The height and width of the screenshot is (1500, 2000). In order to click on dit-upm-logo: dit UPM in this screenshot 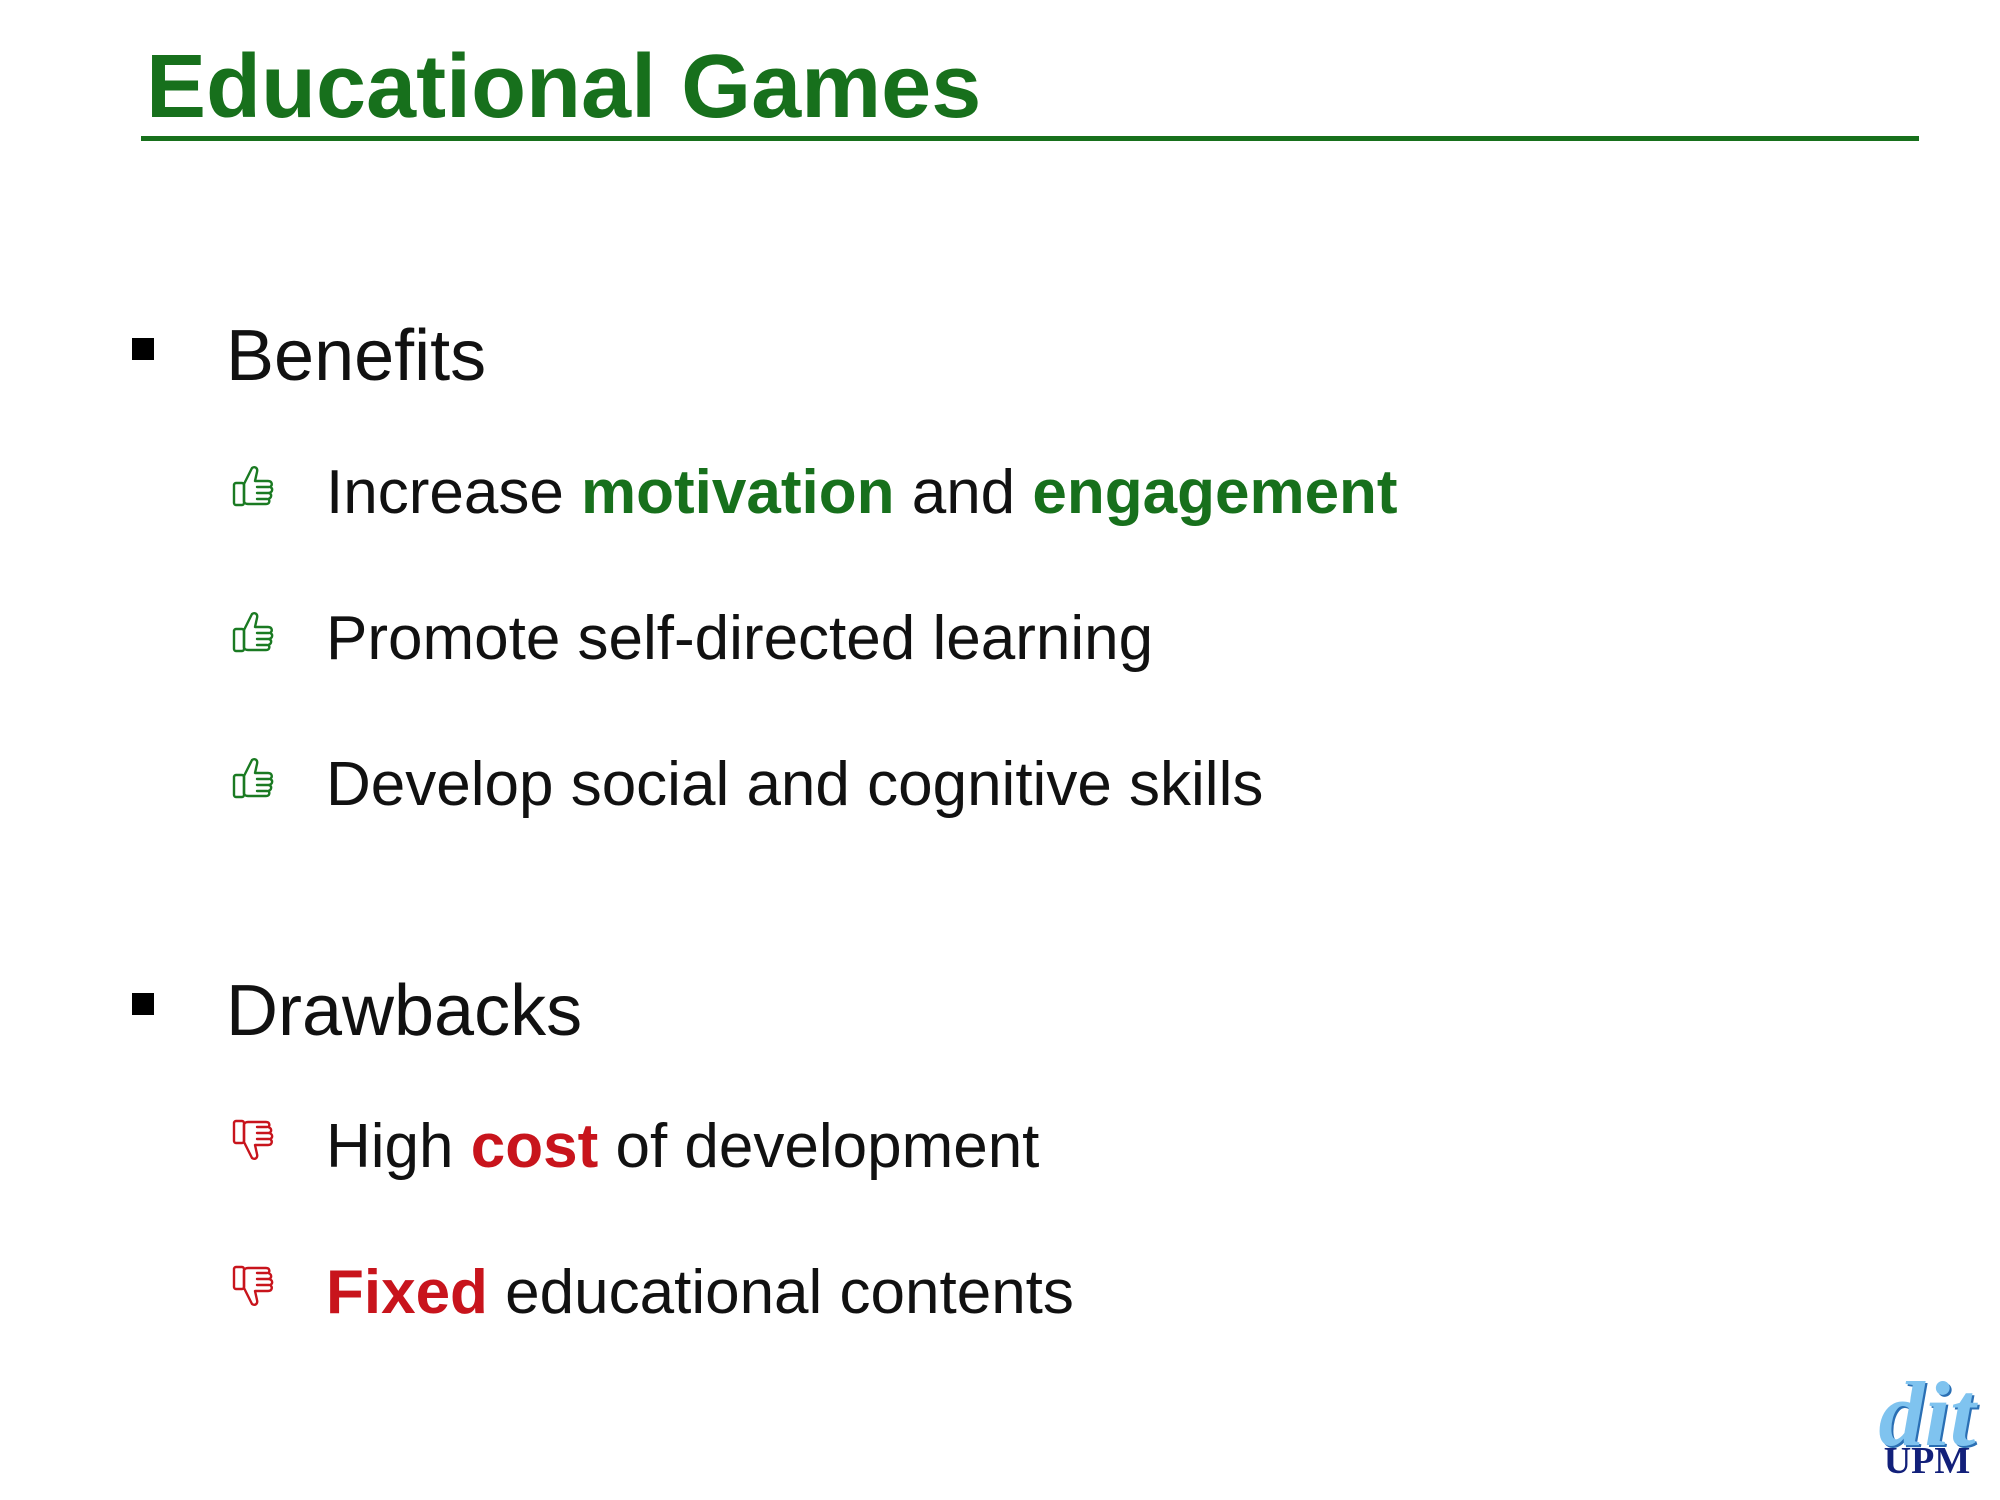, I will do `click(1927, 1428)`.